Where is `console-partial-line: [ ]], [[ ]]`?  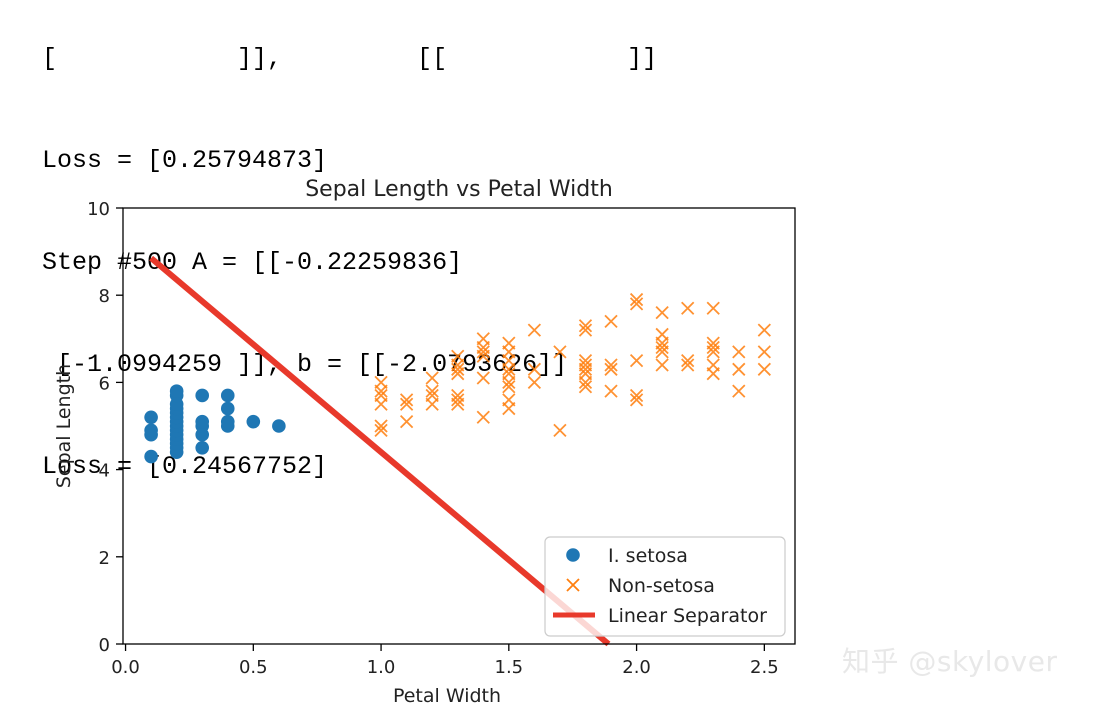 console-partial-line: [ ]], [[ ]] is located at coordinates (350, 58).